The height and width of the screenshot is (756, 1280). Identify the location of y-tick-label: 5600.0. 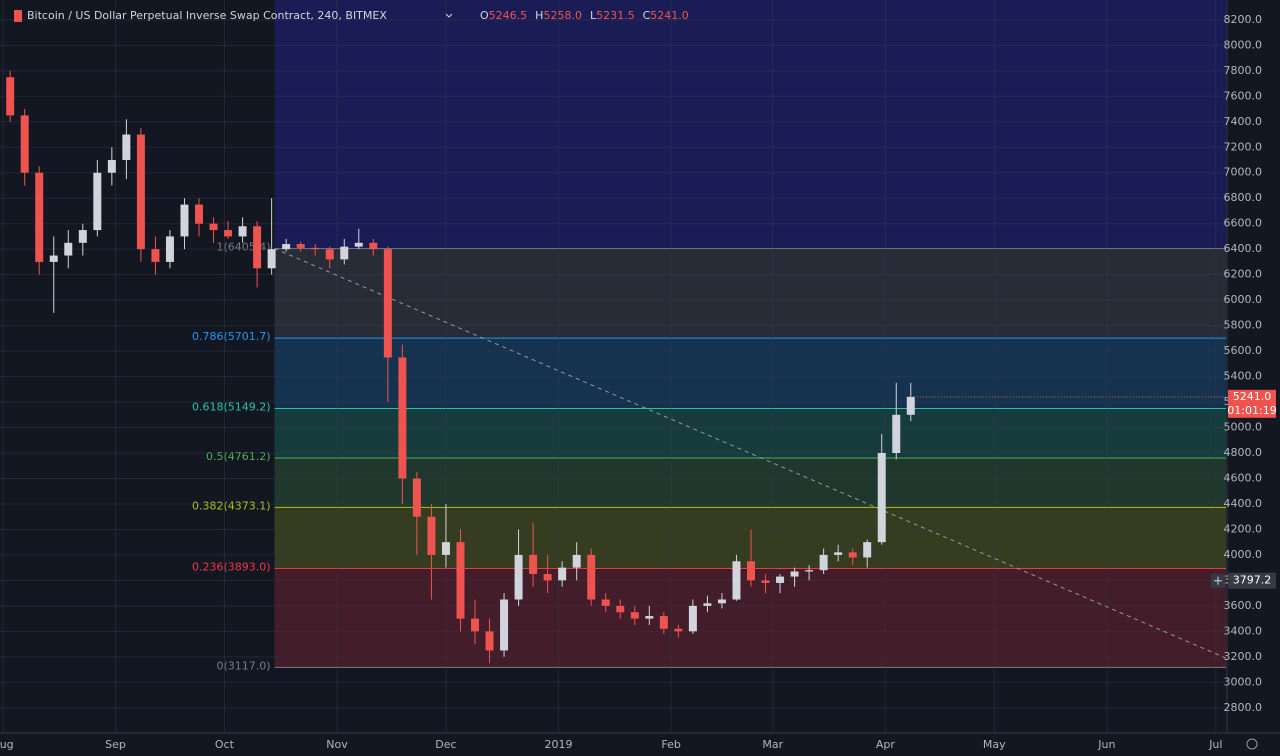
(1243, 350).